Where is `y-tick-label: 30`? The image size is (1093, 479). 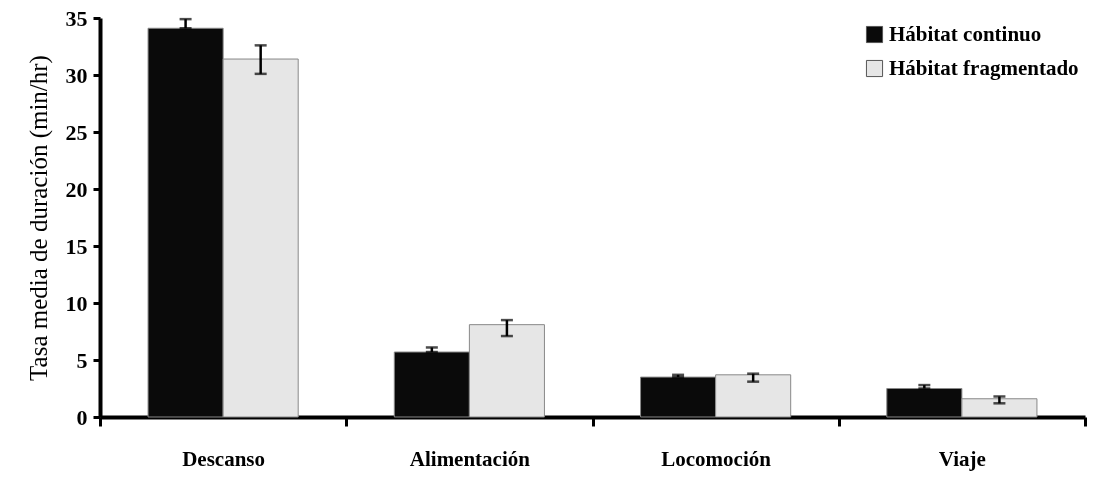 y-tick-label: 30 is located at coordinates (76, 75).